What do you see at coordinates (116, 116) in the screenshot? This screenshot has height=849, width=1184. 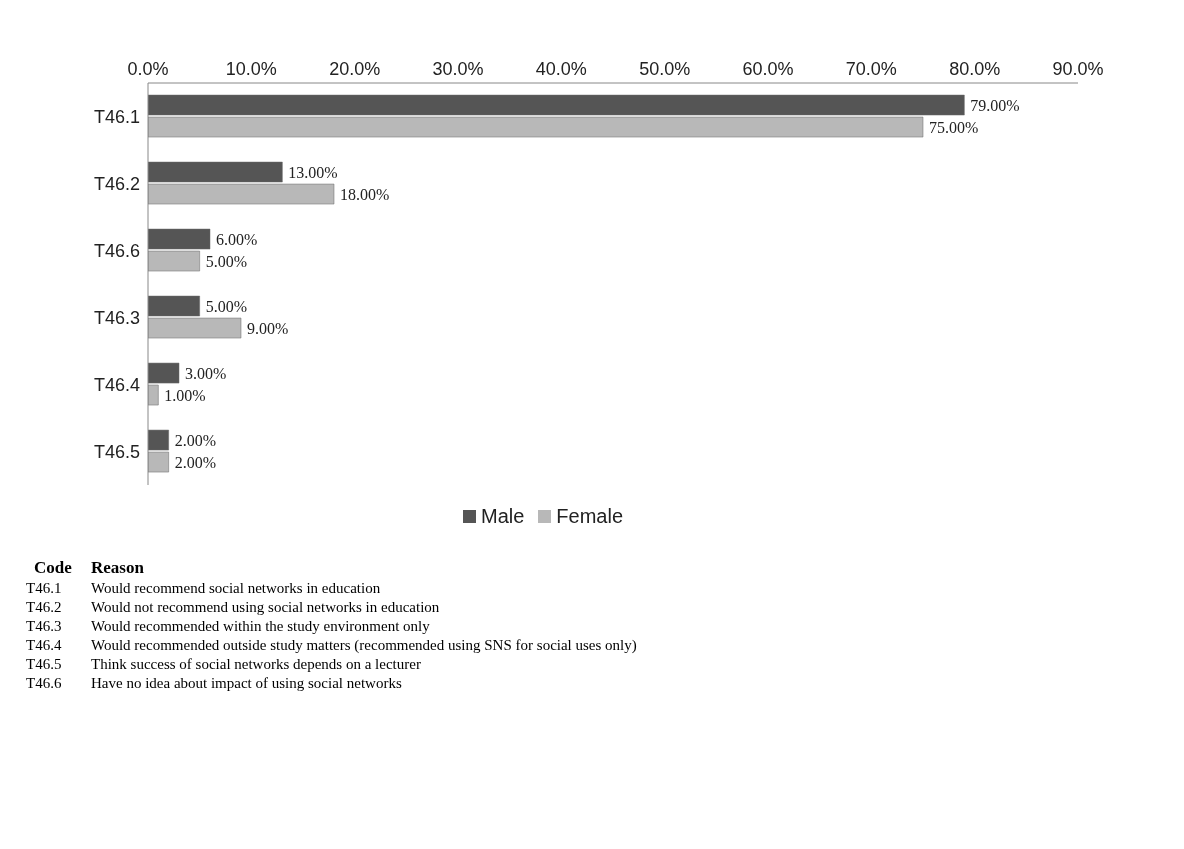 I see `y-tick-label: T46.1` at bounding box center [116, 116].